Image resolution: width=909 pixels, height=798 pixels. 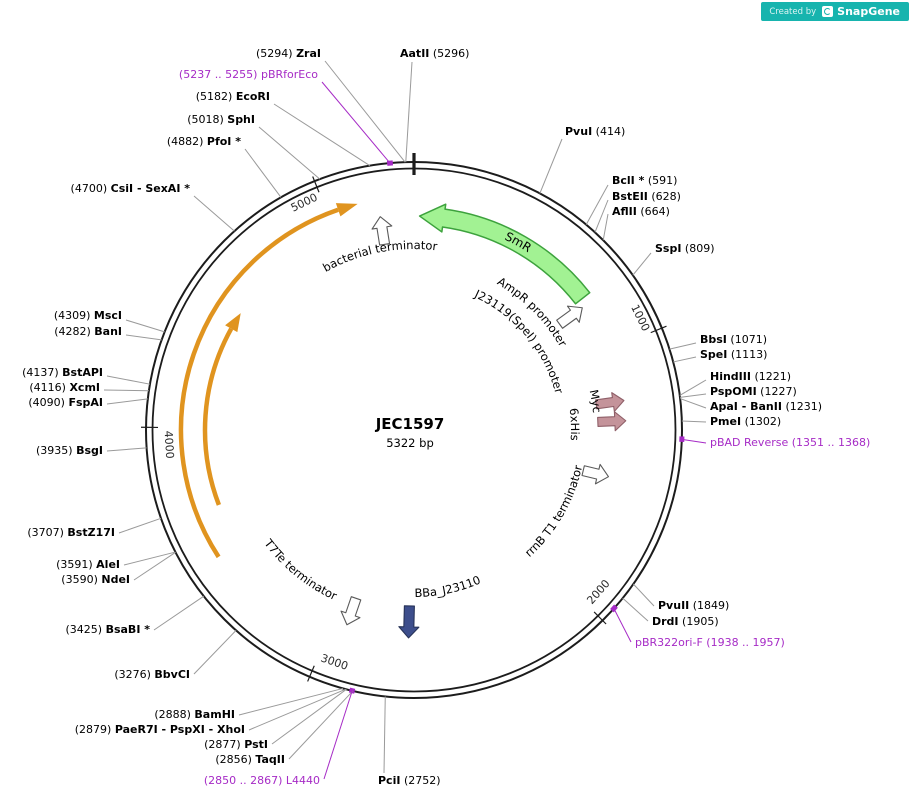 I want to click on primer-label-pbr322ori-f: pBR322ori-F (1938 .. 1957), so click(x=699, y=628).